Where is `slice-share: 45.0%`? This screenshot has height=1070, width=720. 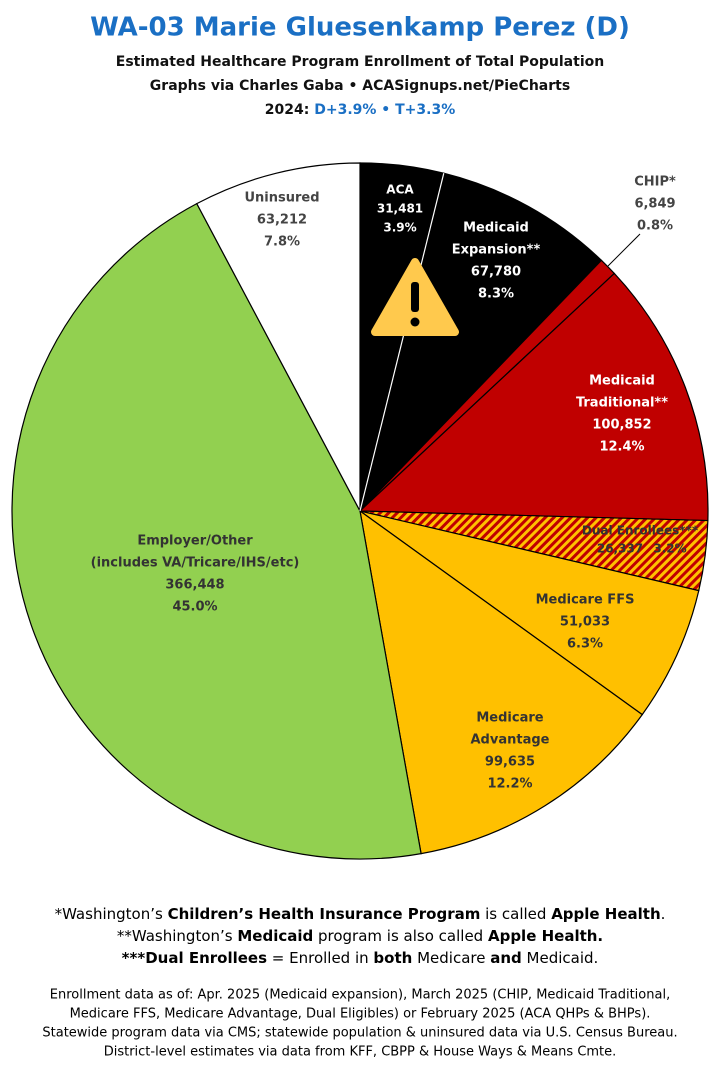 slice-share: 45.0% is located at coordinates (194, 607).